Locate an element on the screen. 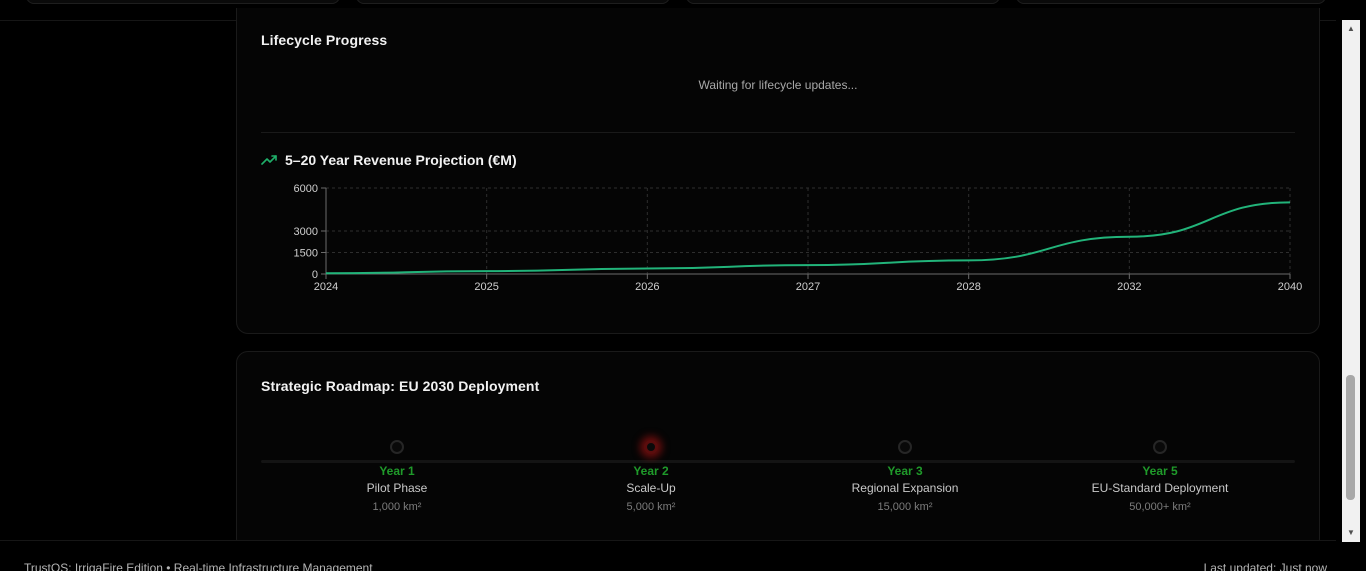  milestone-name: Pilot Phase is located at coordinates (397, 488).